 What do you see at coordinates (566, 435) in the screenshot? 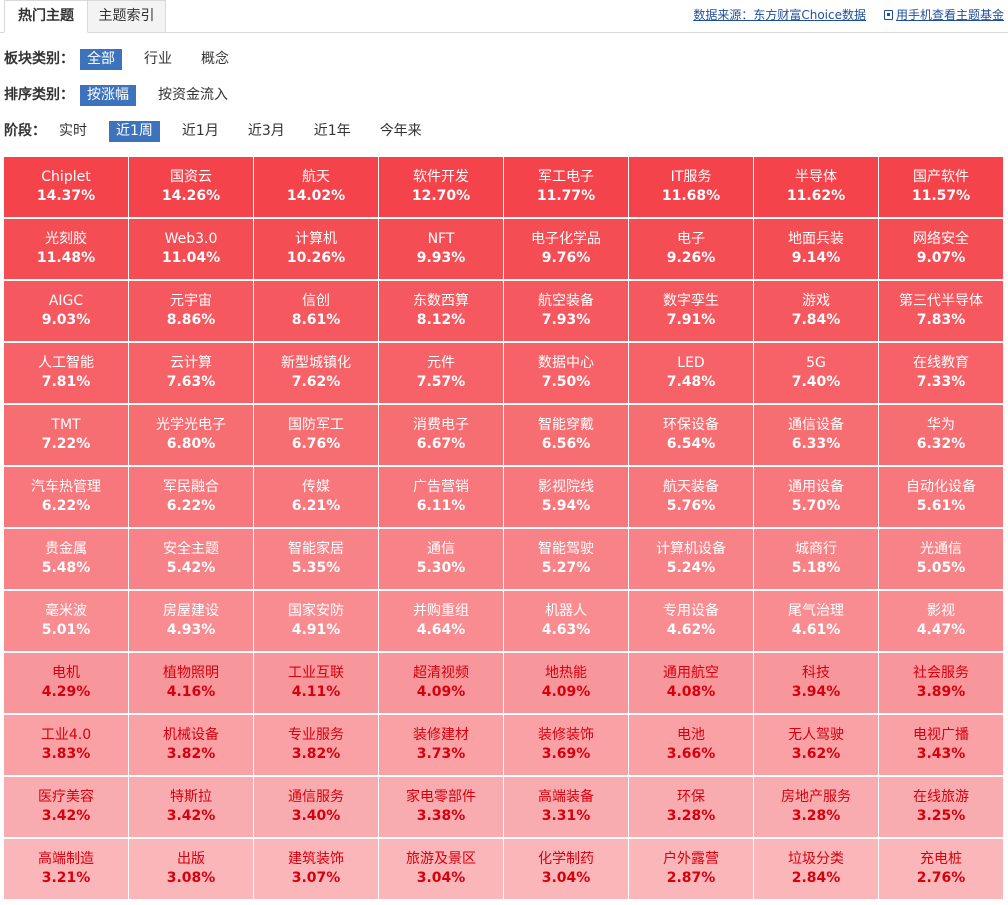
I see `theme-cell: 智能穿戴 6.56%` at bounding box center [566, 435].